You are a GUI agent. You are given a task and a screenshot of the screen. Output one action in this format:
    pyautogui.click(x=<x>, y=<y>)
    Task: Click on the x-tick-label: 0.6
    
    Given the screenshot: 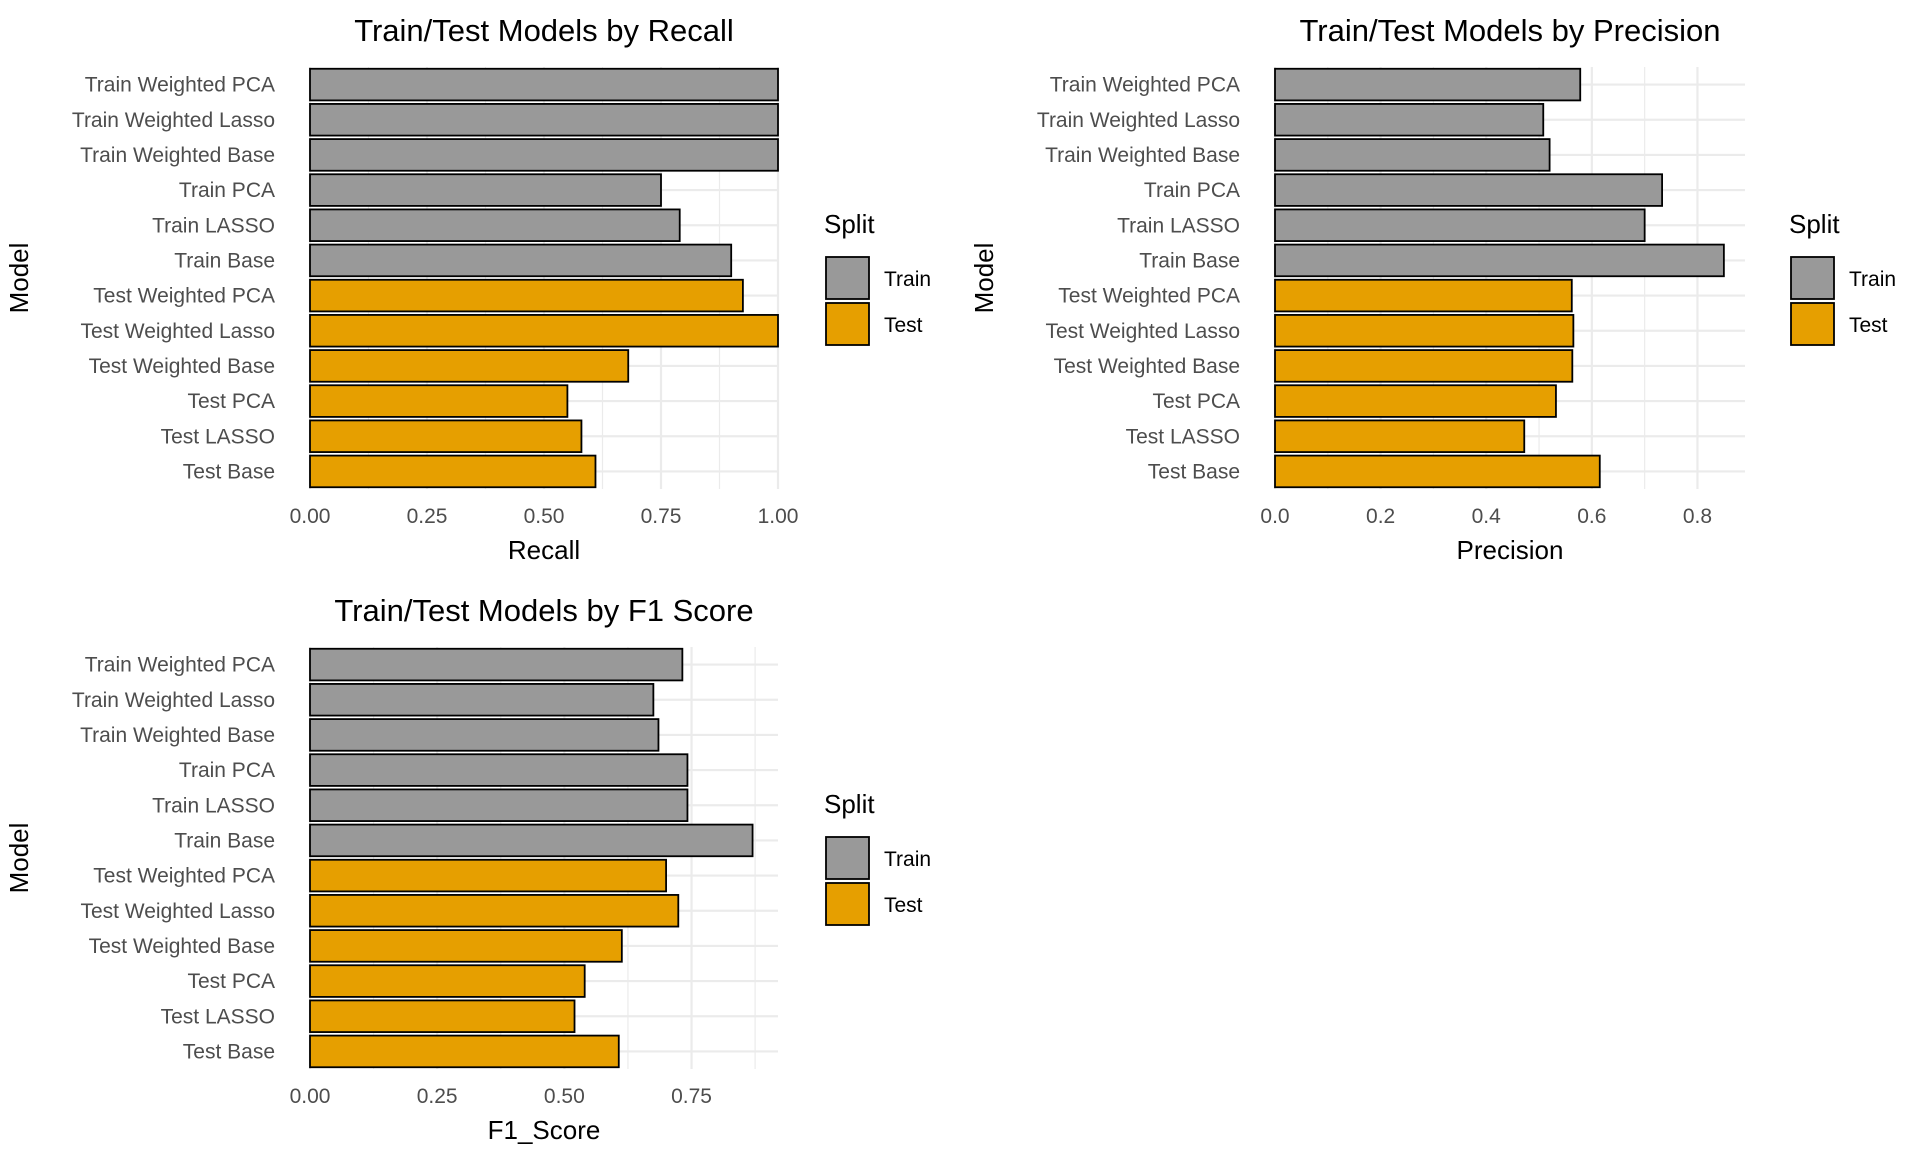 What is the action you would take?
    pyautogui.click(x=1591, y=516)
    